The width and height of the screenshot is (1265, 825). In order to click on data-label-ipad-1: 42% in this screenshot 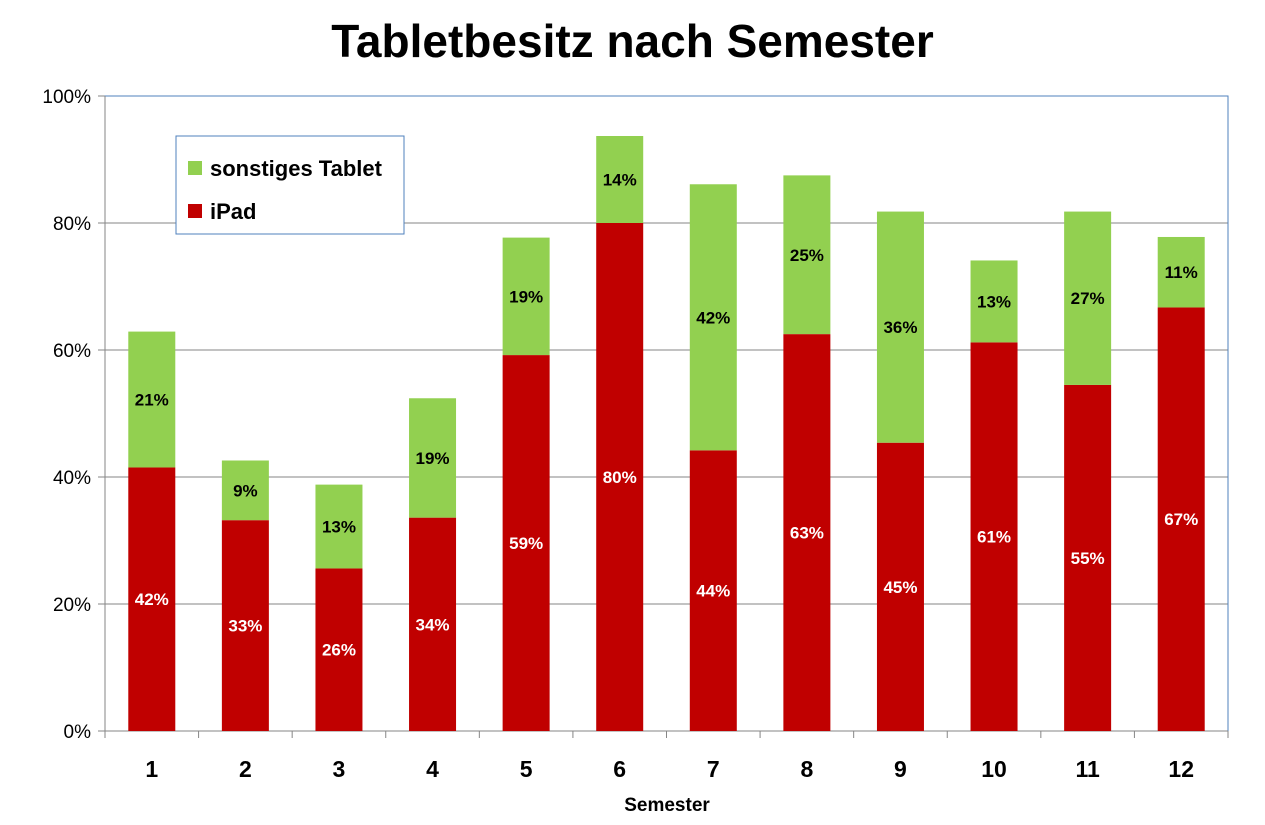, I will do `click(152, 599)`.